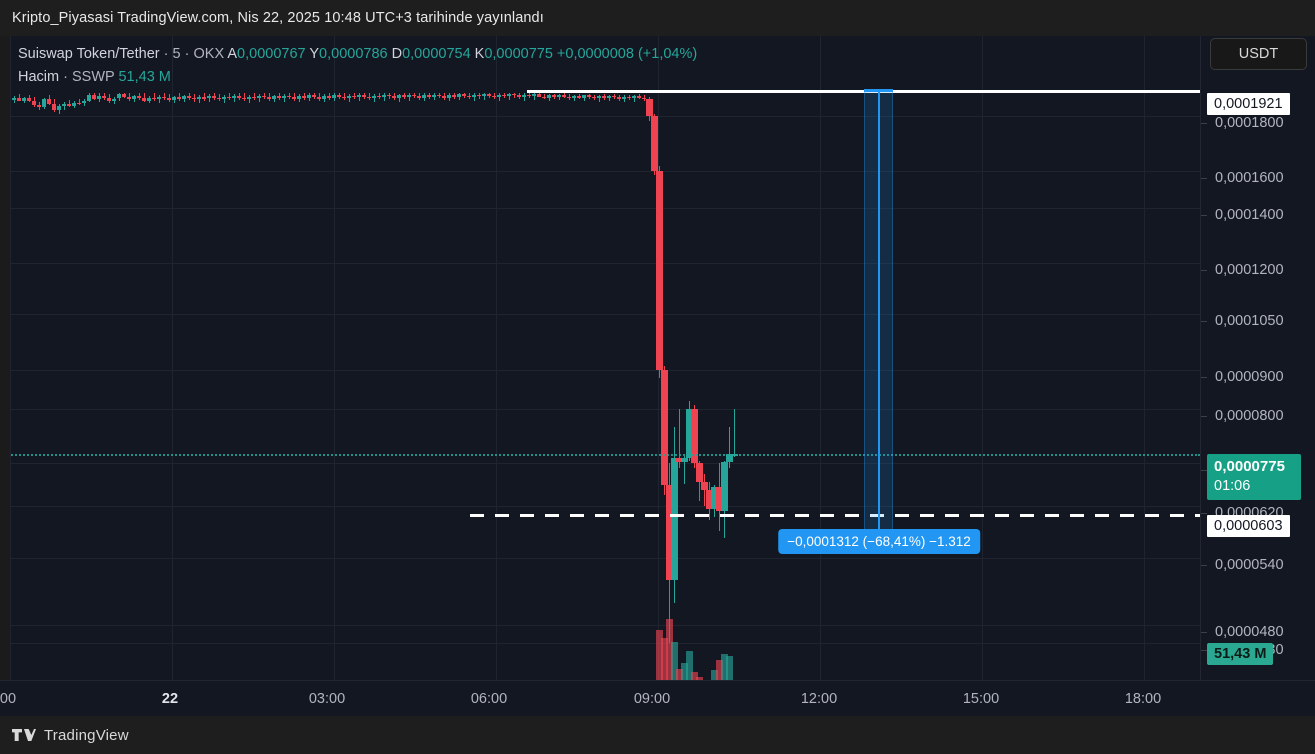 Image resolution: width=1315 pixels, height=754 pixels. Describe the element at coordinates (176, 54) in the screenshot. I see `legend-interval: 5` at that location.